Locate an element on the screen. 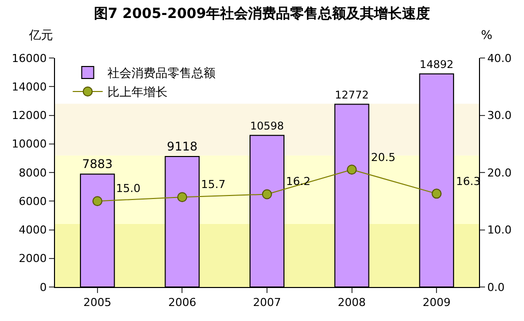  y2-tick-label: 10.0 is located at coordinates (499, 230).